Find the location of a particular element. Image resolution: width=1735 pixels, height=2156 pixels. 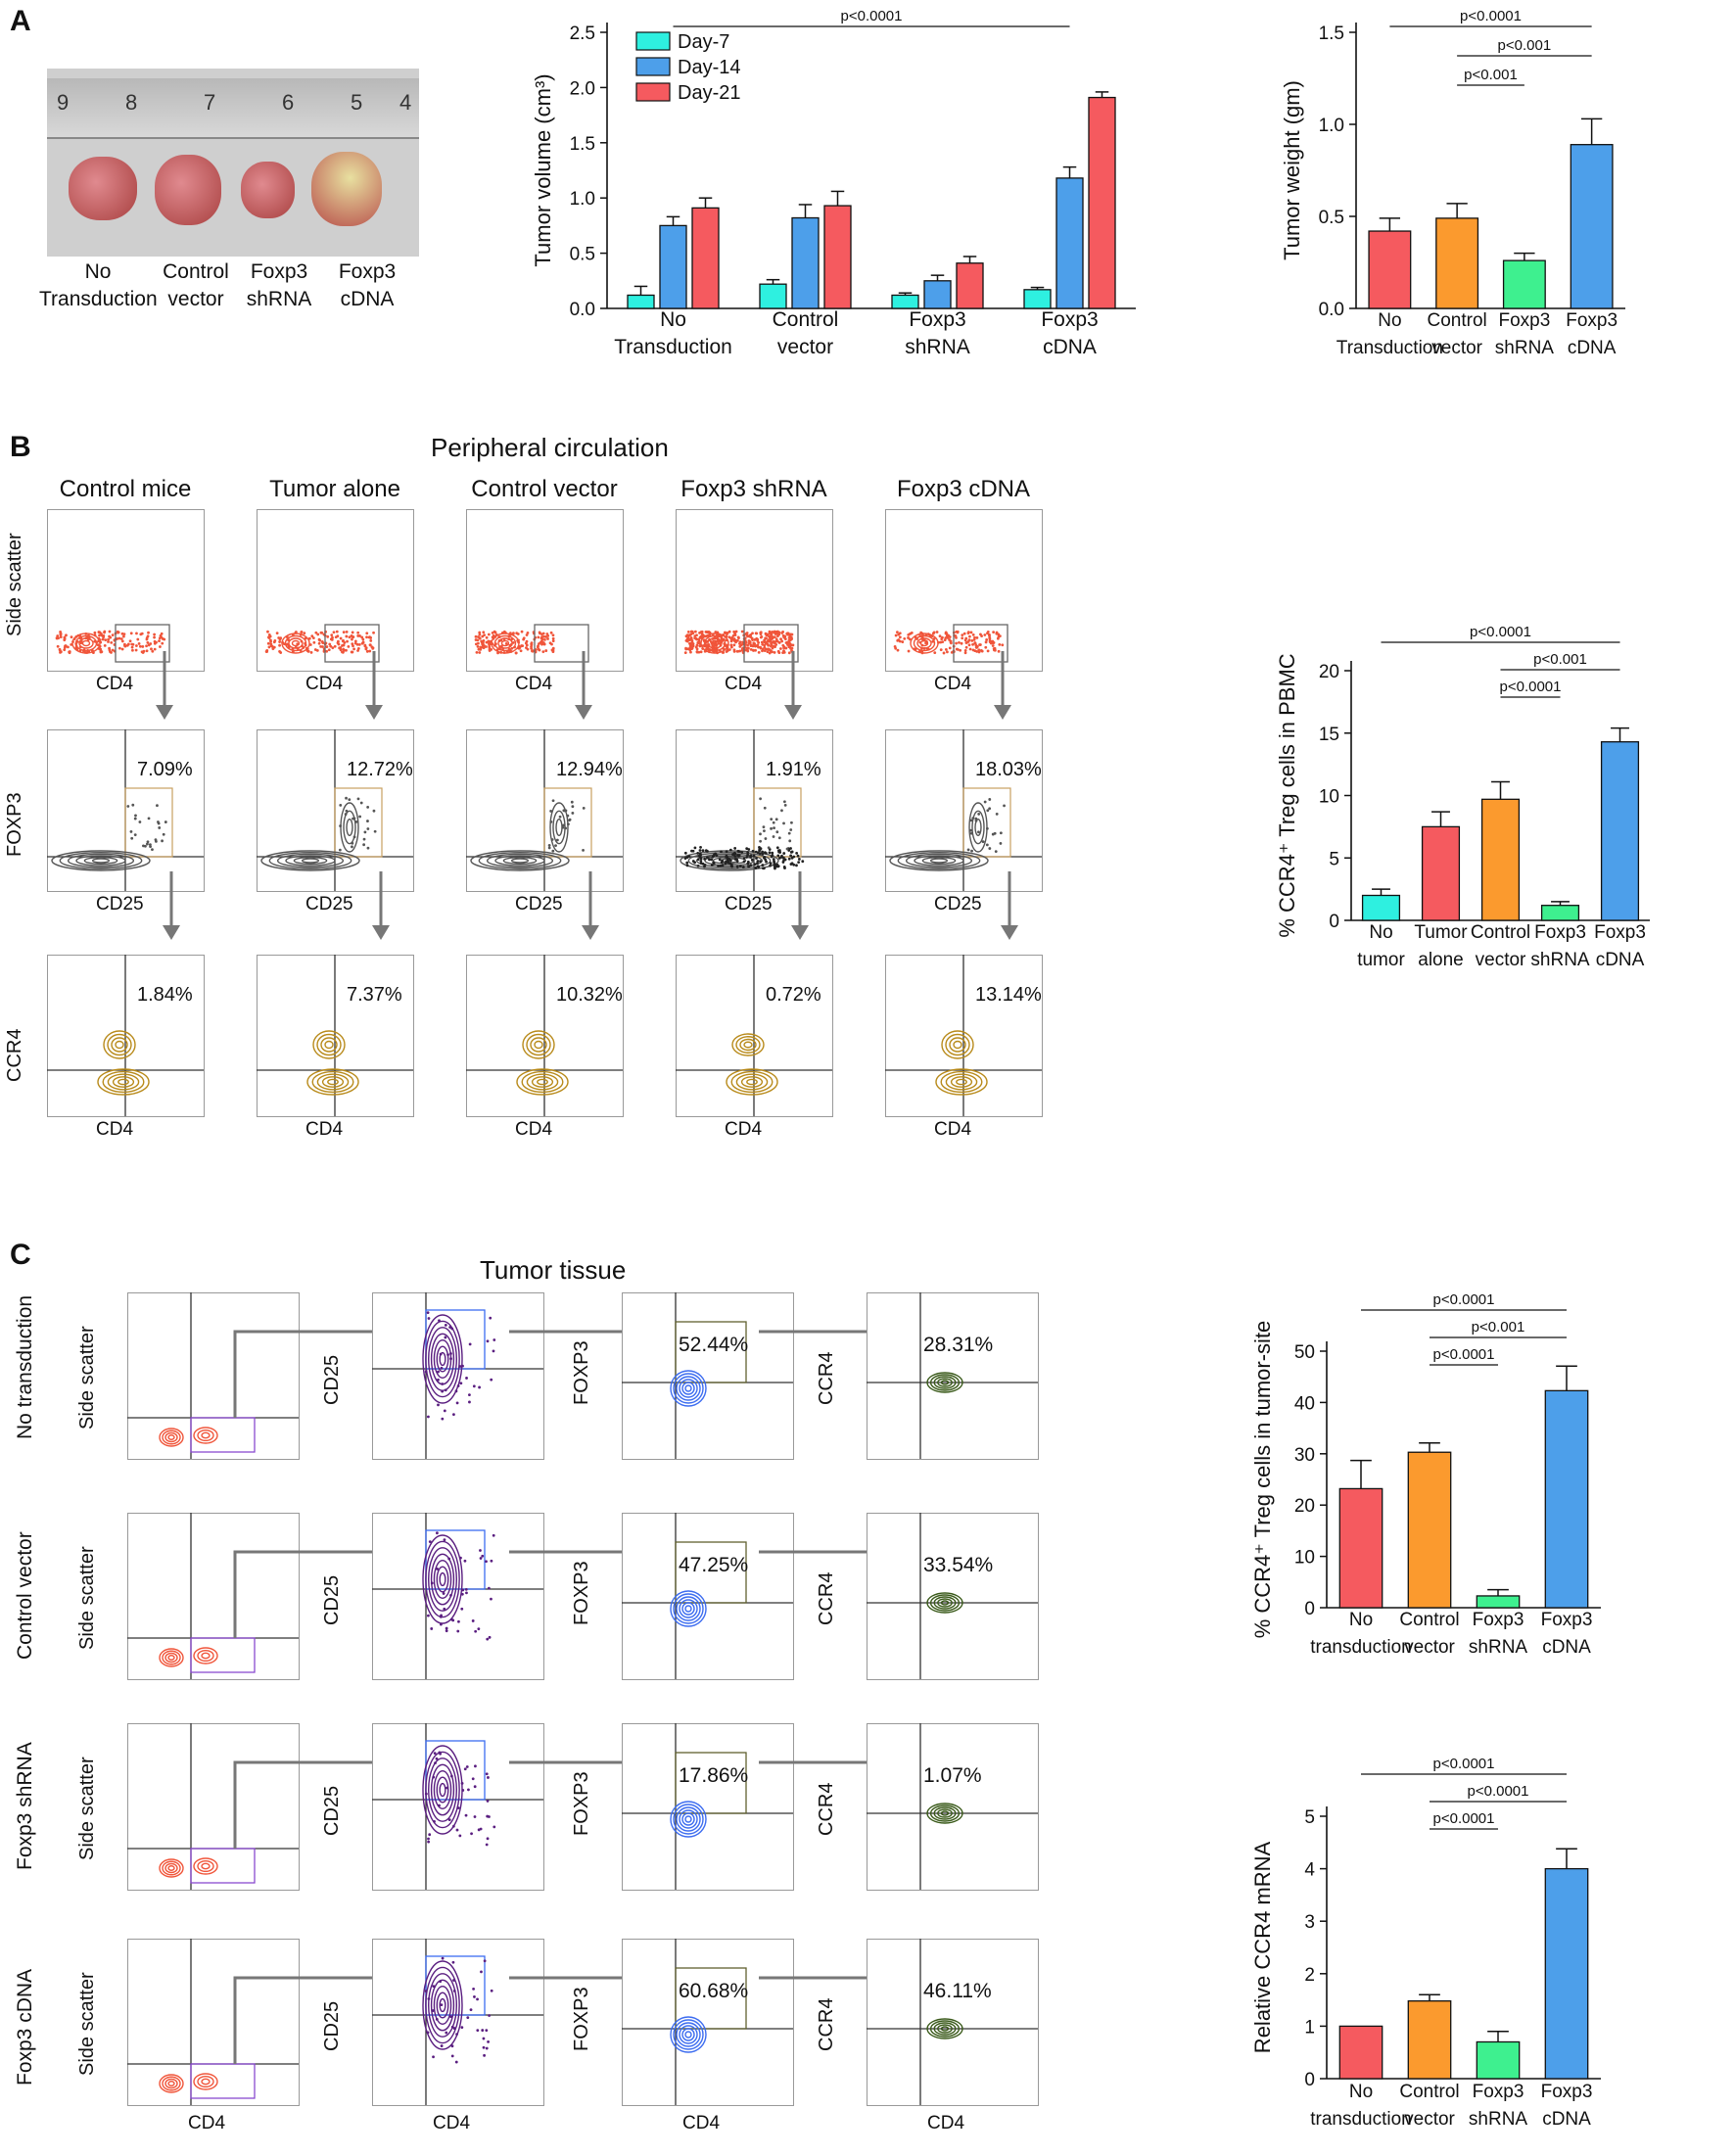

category-label: Control is located at coordinates (1429, 2092).